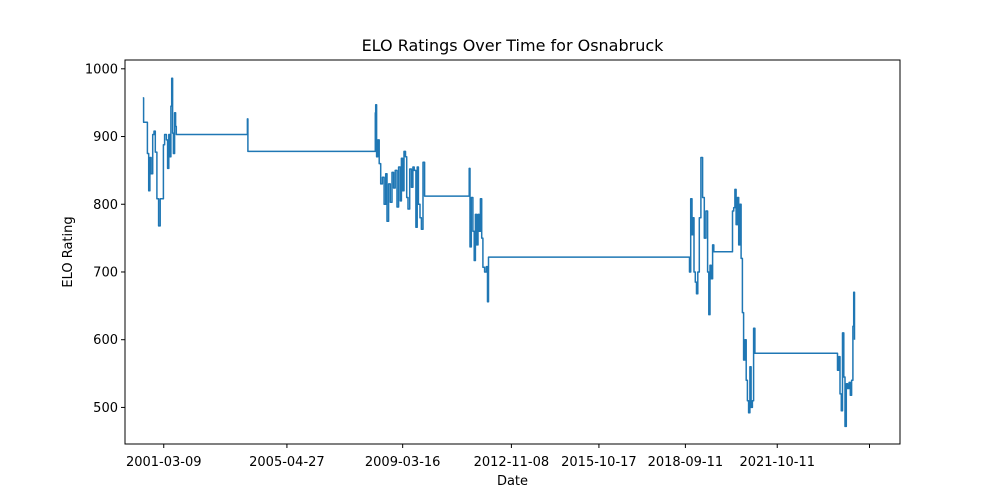 The height and width of the screenshot is (500, 1000). I want to click on y-tick-label: 800, so click(105, 205).